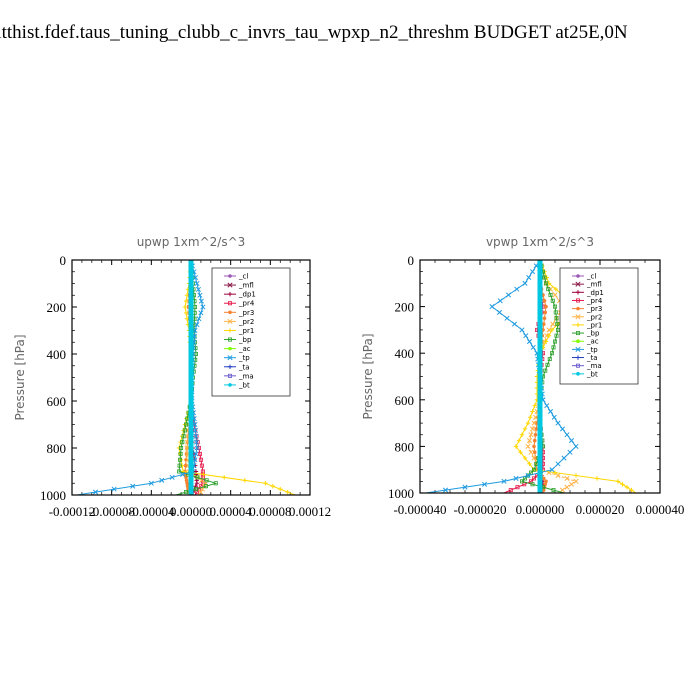 The image size is (700, 700). What do you see at coordinates (244, 349) in the screenshot?
I see `legend-label: _ac` at bounding box center [244, 349].